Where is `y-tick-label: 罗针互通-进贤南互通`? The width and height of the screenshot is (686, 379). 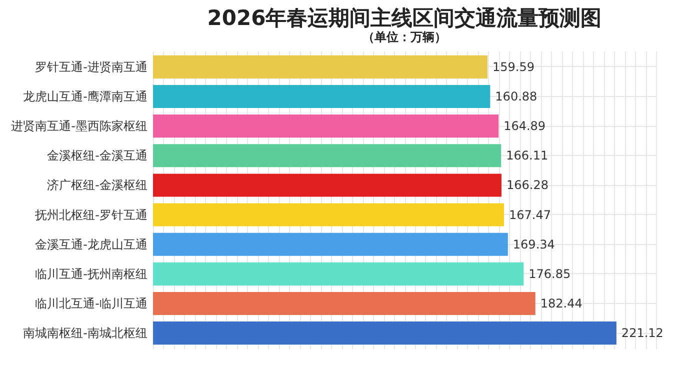 y-tick-label: 罗针互通-进贤南互通 is located at coordinates (91, 67).